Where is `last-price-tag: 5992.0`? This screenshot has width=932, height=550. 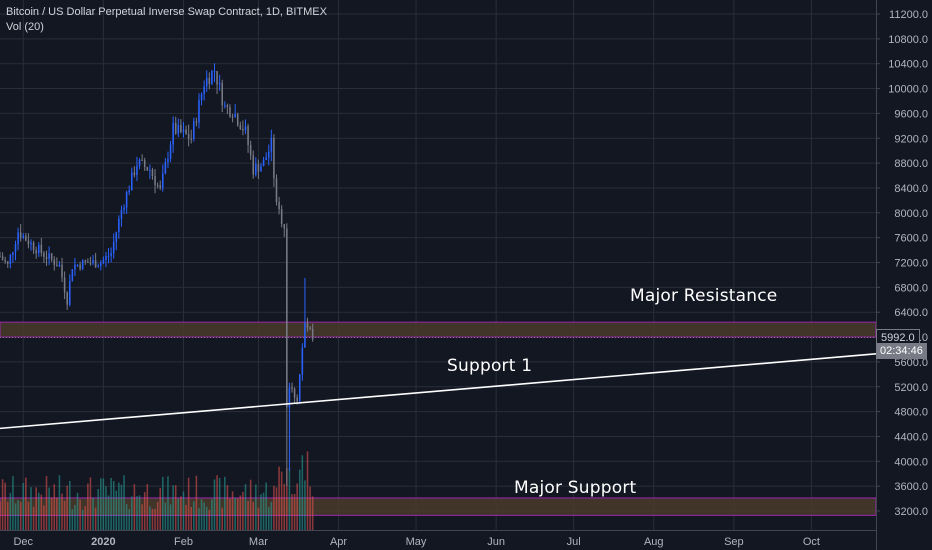
last-price-tag: 5992.0 is located at coordinates (898, 337).